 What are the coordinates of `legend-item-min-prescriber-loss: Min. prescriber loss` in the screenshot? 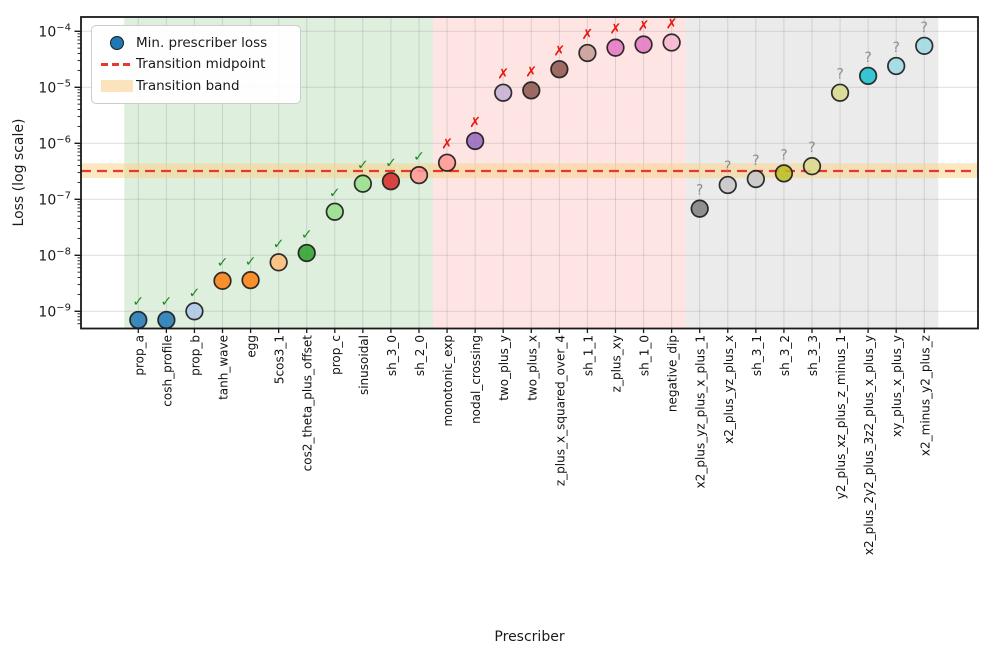 It's located at (195, 43).